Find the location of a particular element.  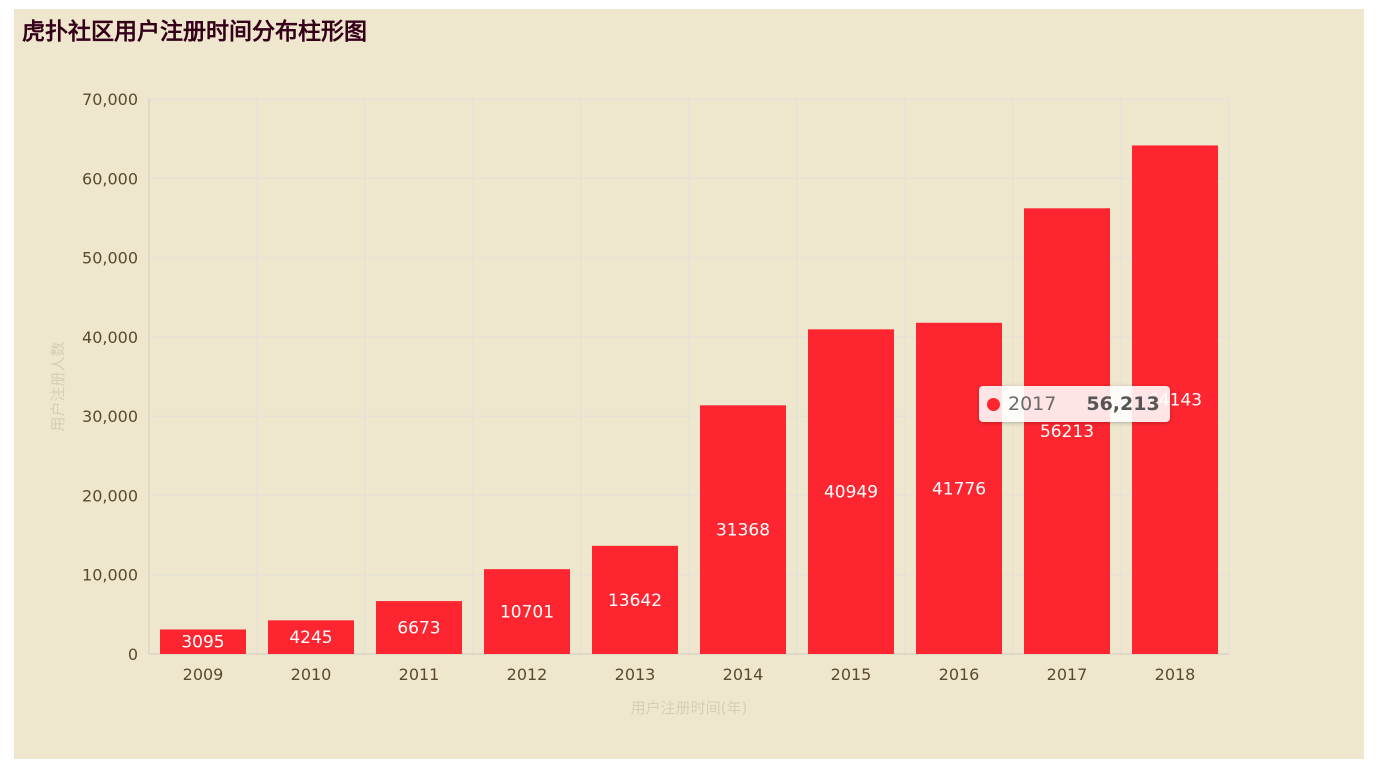

x-tick-label: 2018 is located at coordinates (1175, 674).